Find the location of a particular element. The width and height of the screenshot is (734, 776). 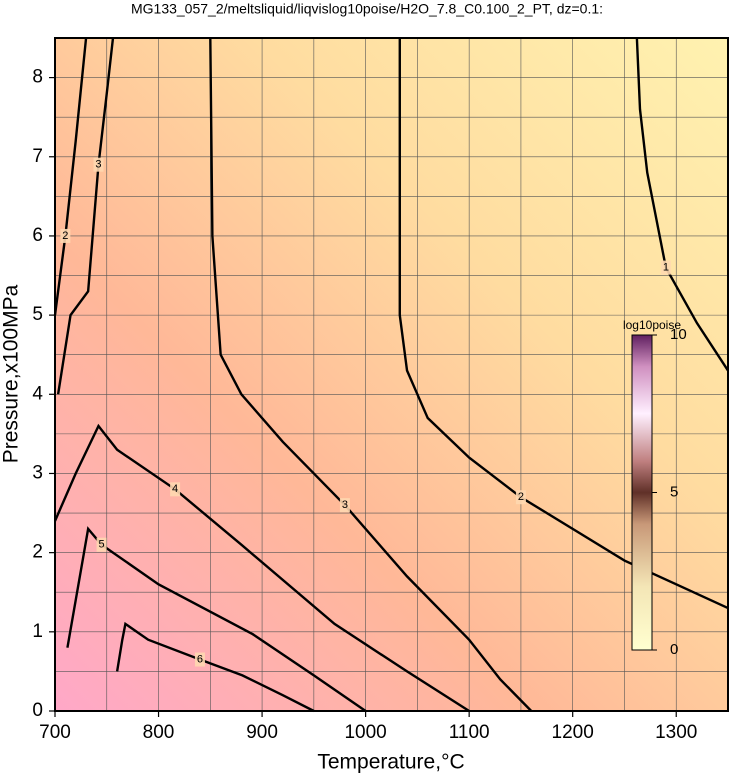

colorbar-tick-label: 0 is located at coordinates (674, 649).